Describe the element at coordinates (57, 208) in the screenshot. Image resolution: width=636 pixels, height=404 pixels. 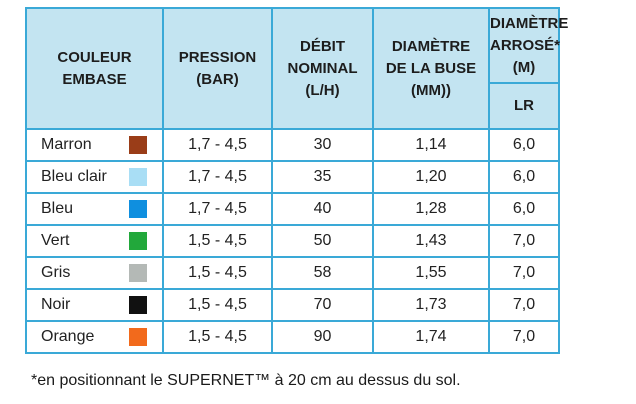
I see `couleur-label: Bleu` at that location.